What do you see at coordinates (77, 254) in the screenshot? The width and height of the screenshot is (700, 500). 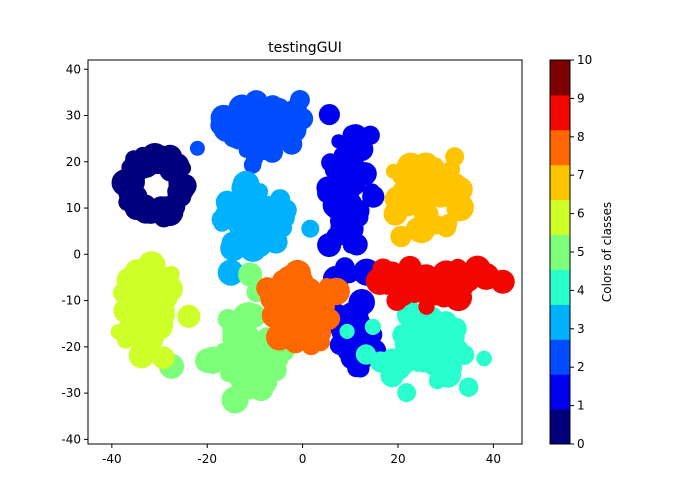 I see `y-tick-label: 0` at bounding box center [77, 254].